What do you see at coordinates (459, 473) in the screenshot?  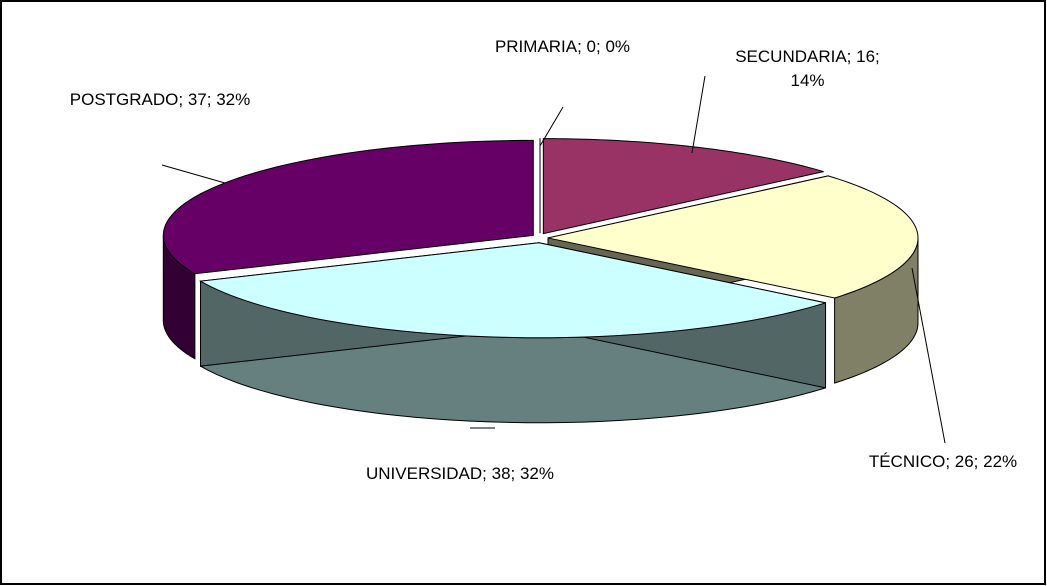 I see `data-label: UNIVERSIDAD; 38; 32%` at bounding box center [459, 473].